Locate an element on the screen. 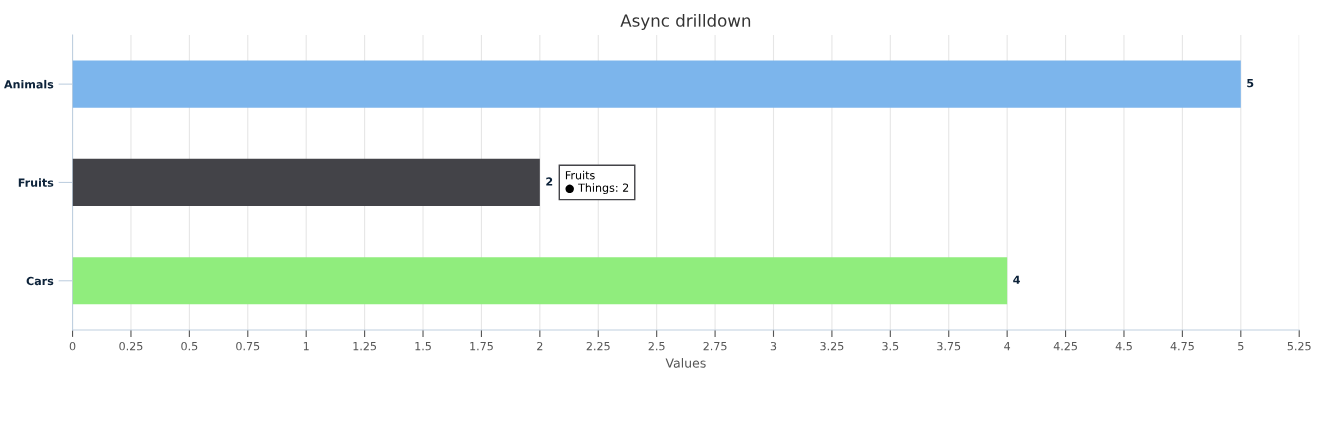  x-tick-label: 2 is located at coordinates (540, 346).